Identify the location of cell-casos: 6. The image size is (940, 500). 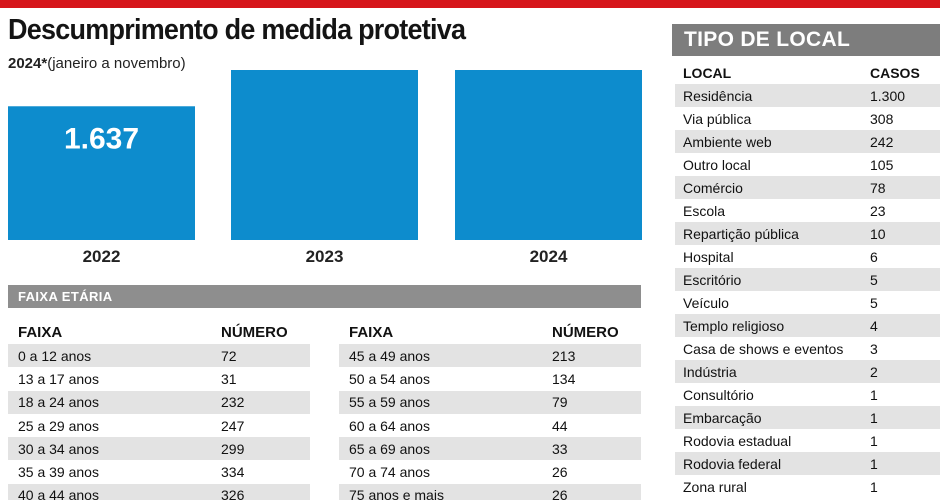
(874, 256).